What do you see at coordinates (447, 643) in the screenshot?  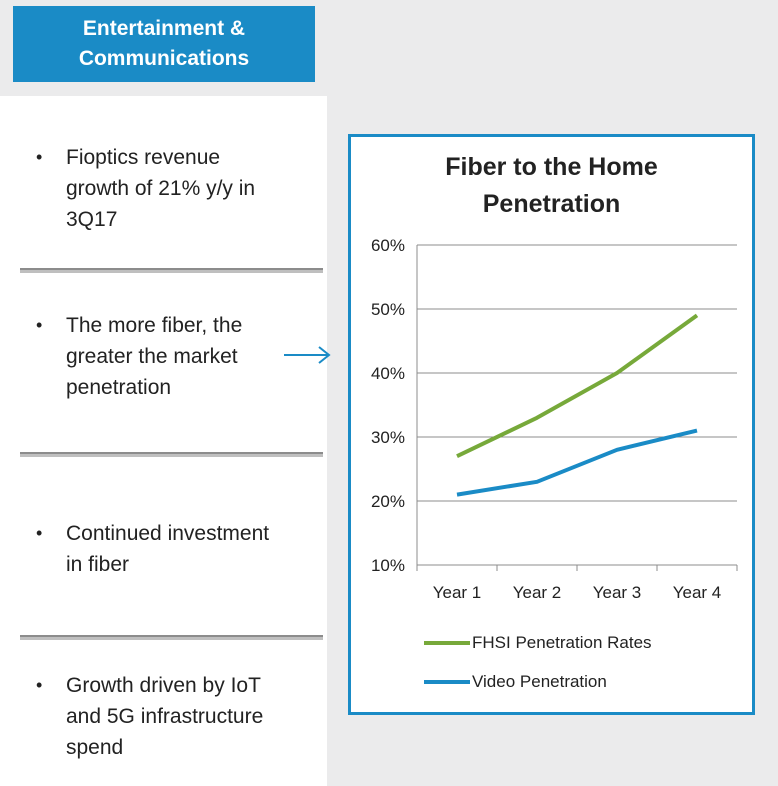 I see `legend-swatch-fhsi` at bounding box center [447, 643].